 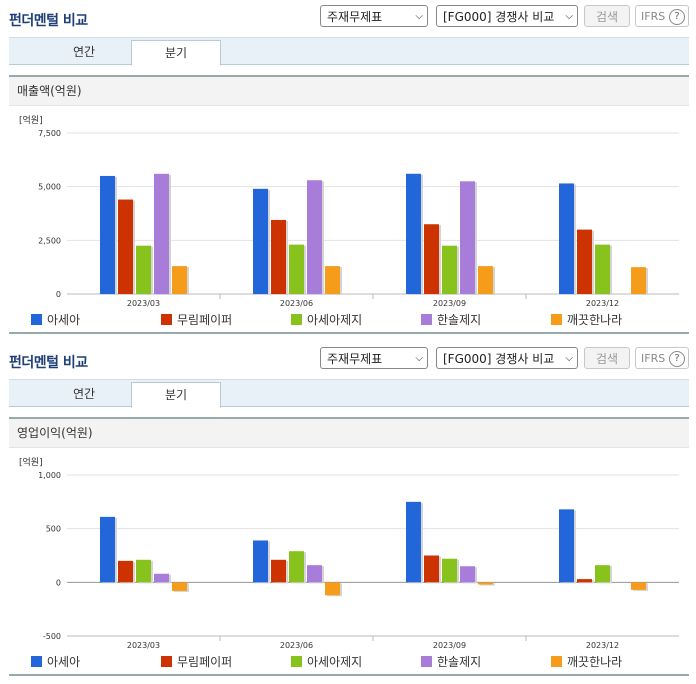 I want to click on ifrs-label: IFRS, so click(x=653, y=358).